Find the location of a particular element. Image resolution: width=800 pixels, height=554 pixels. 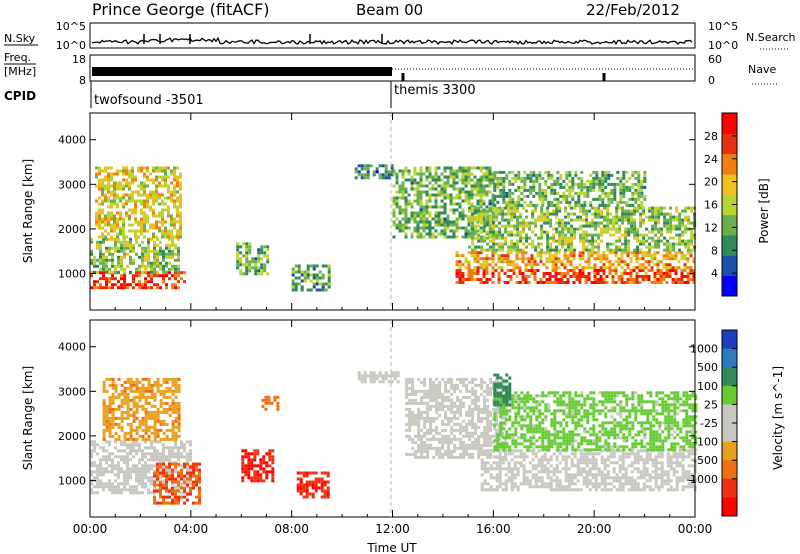

power-colorbar-tick-4: 20 is located at coordinates (711, 182).